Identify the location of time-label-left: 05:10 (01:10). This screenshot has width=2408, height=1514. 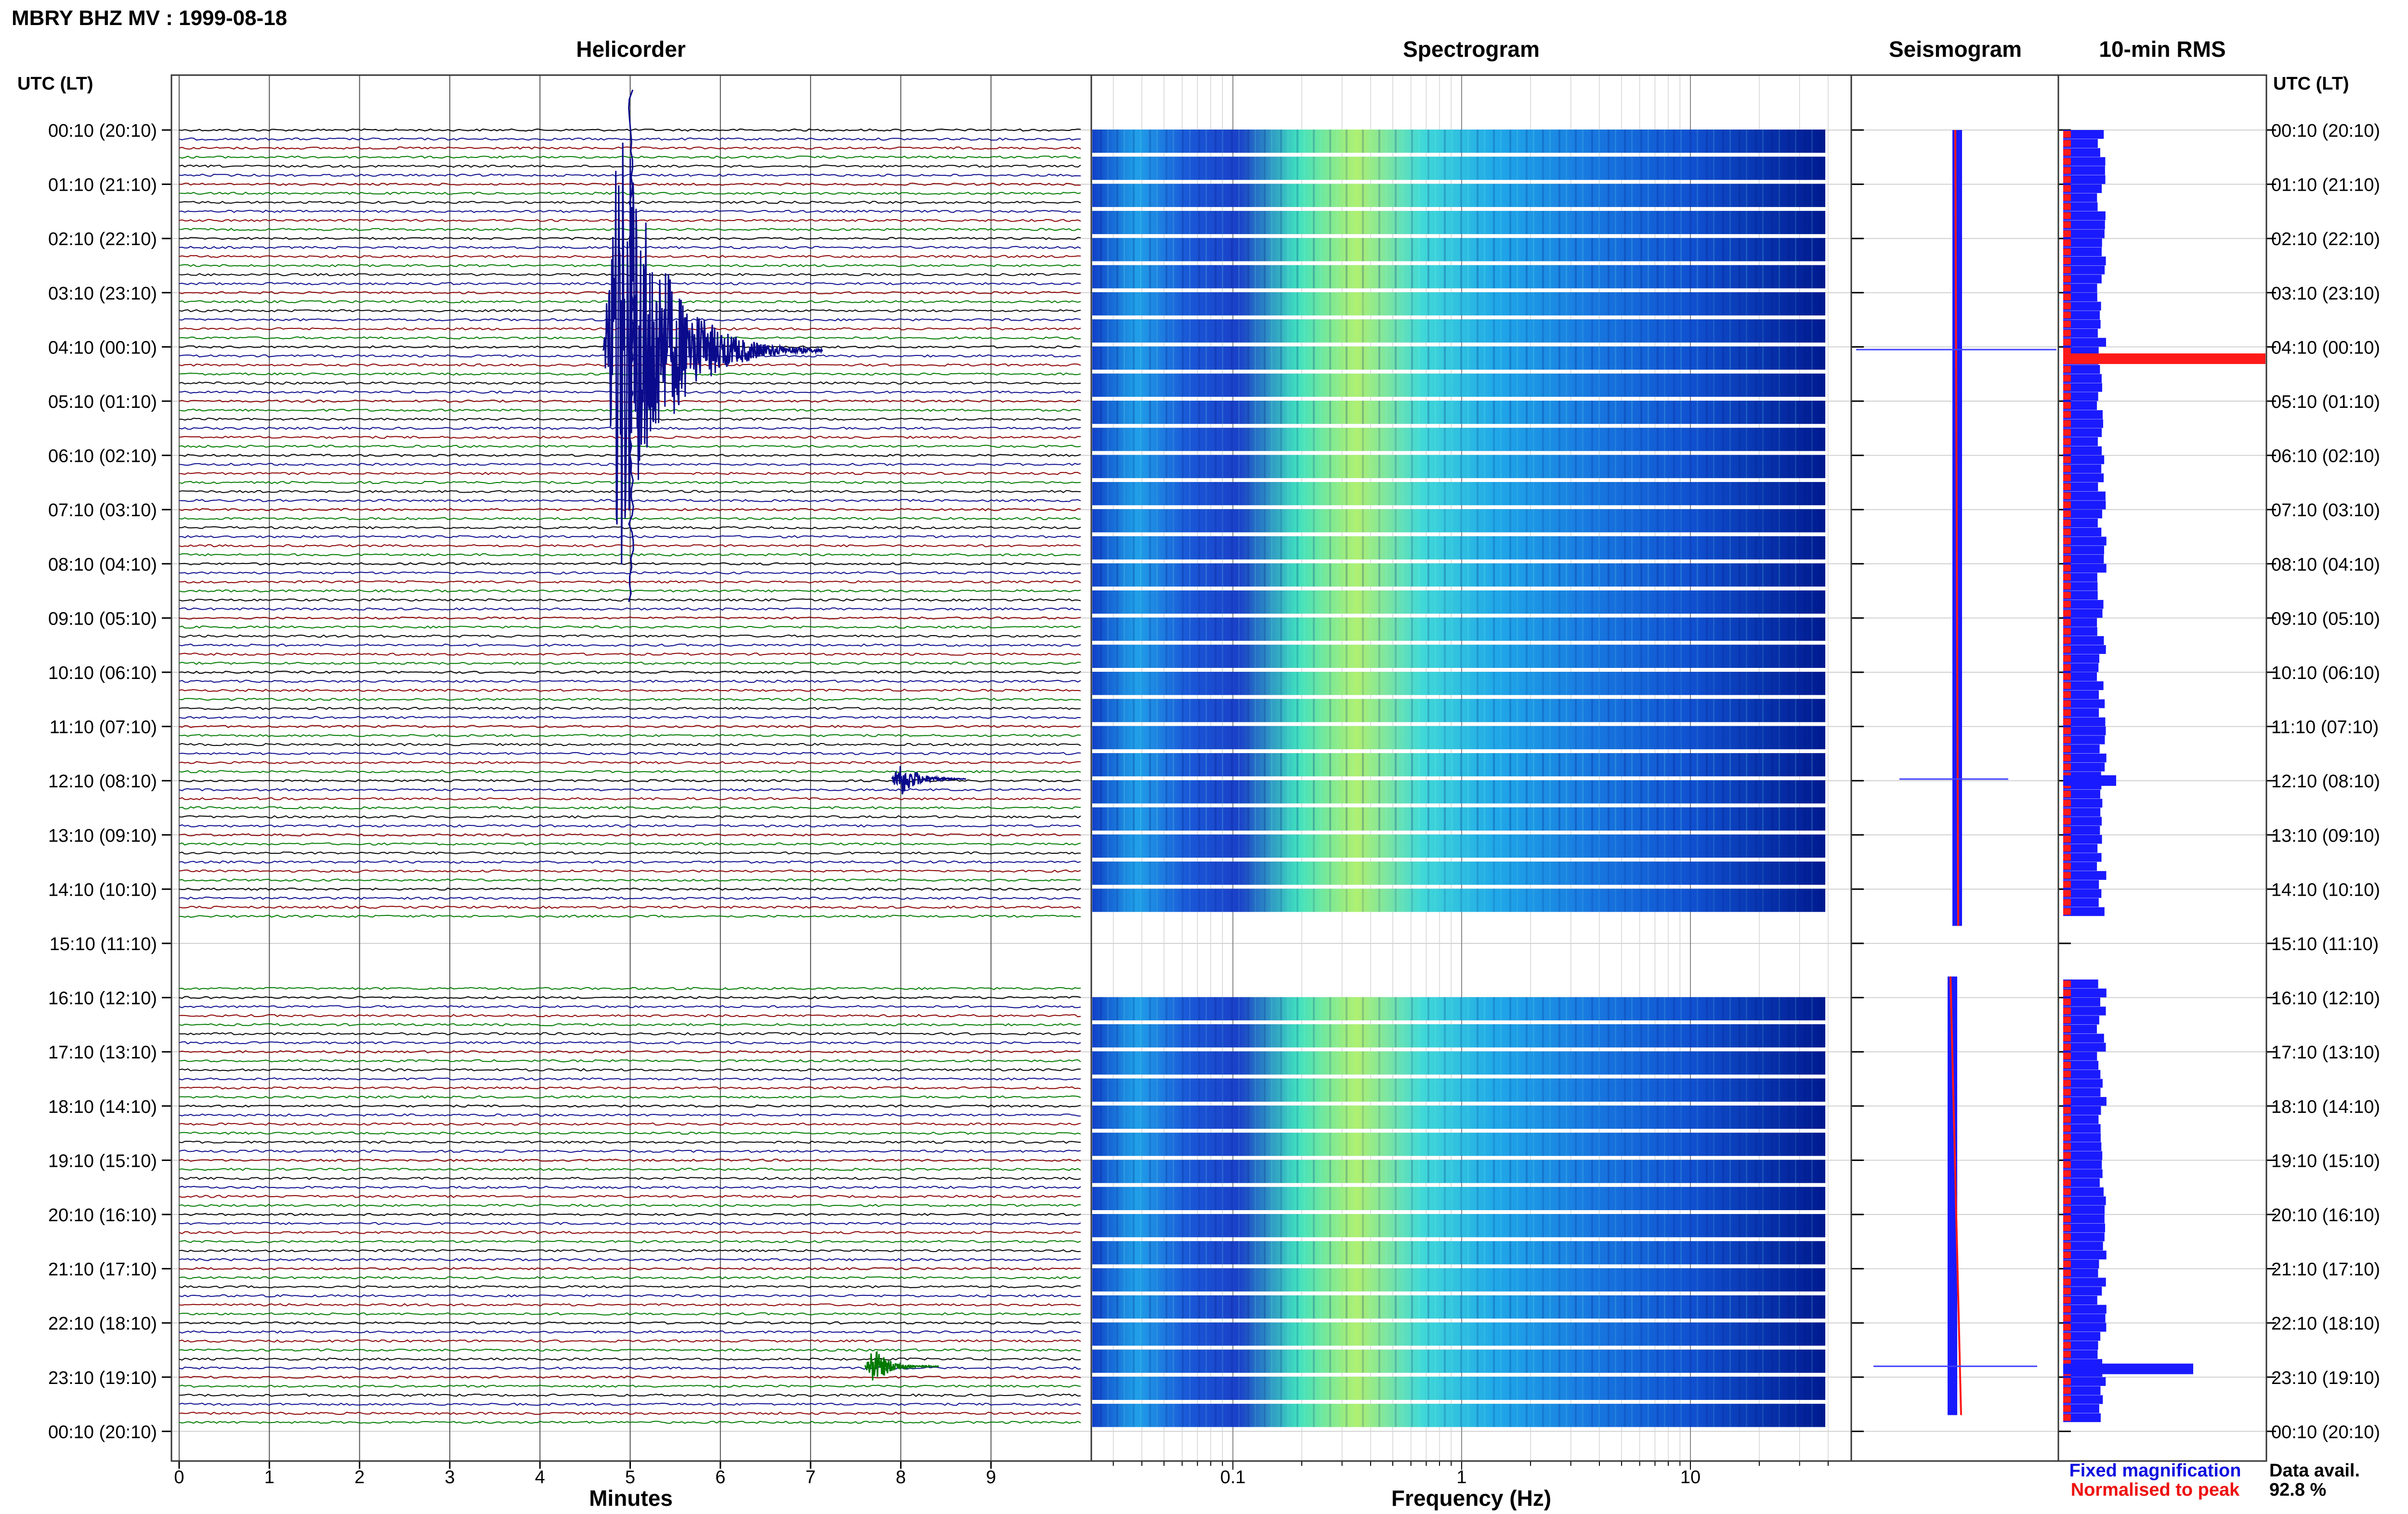
(102, 402).